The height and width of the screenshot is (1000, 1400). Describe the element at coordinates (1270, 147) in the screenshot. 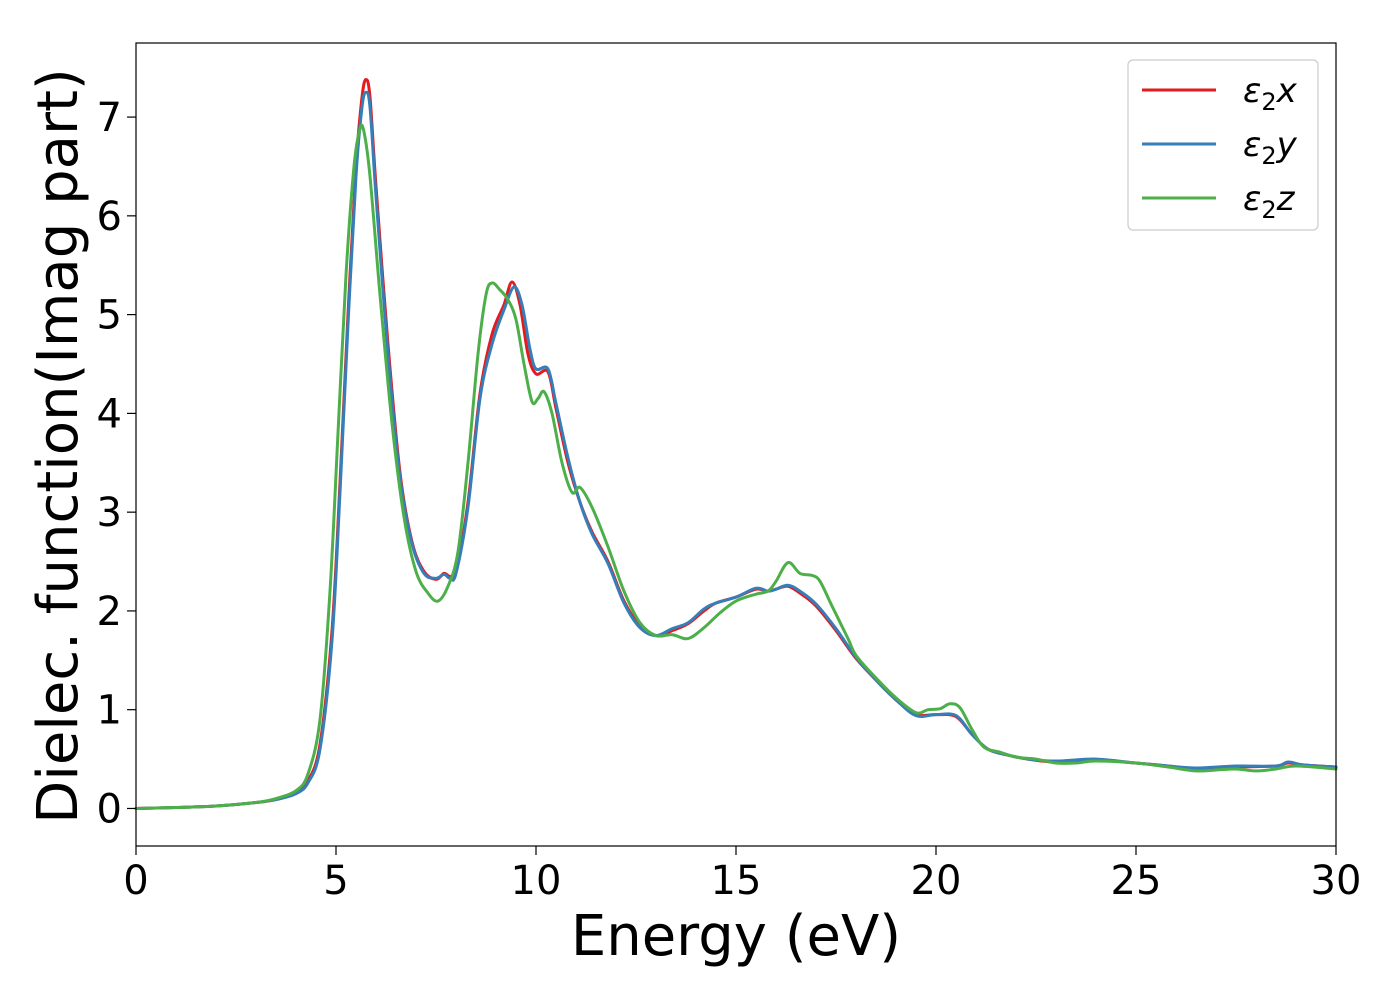

I see `legend-label-y: ε2y` at that location.